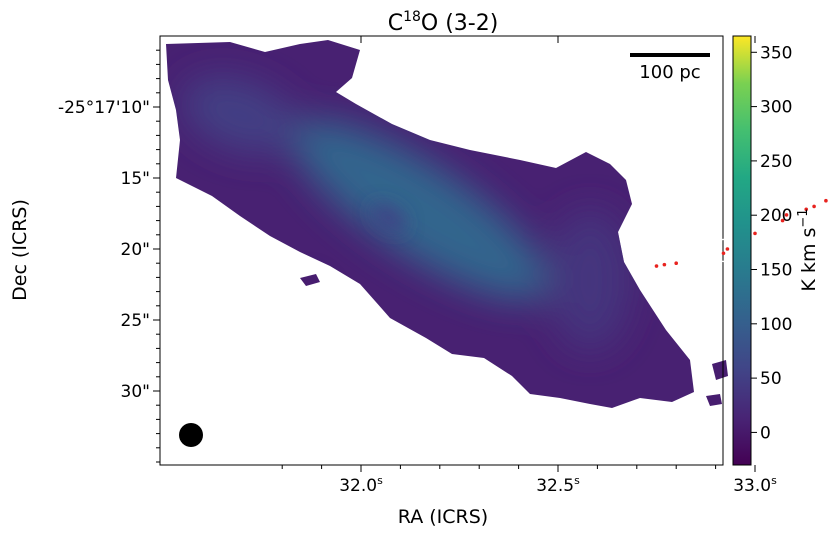 This screenshot has height=534, width=830. What do you see at coordinates (558, 485) in the screenshot?
I see `x-tick-label: 32.5s` at bounding box center [558, 485].